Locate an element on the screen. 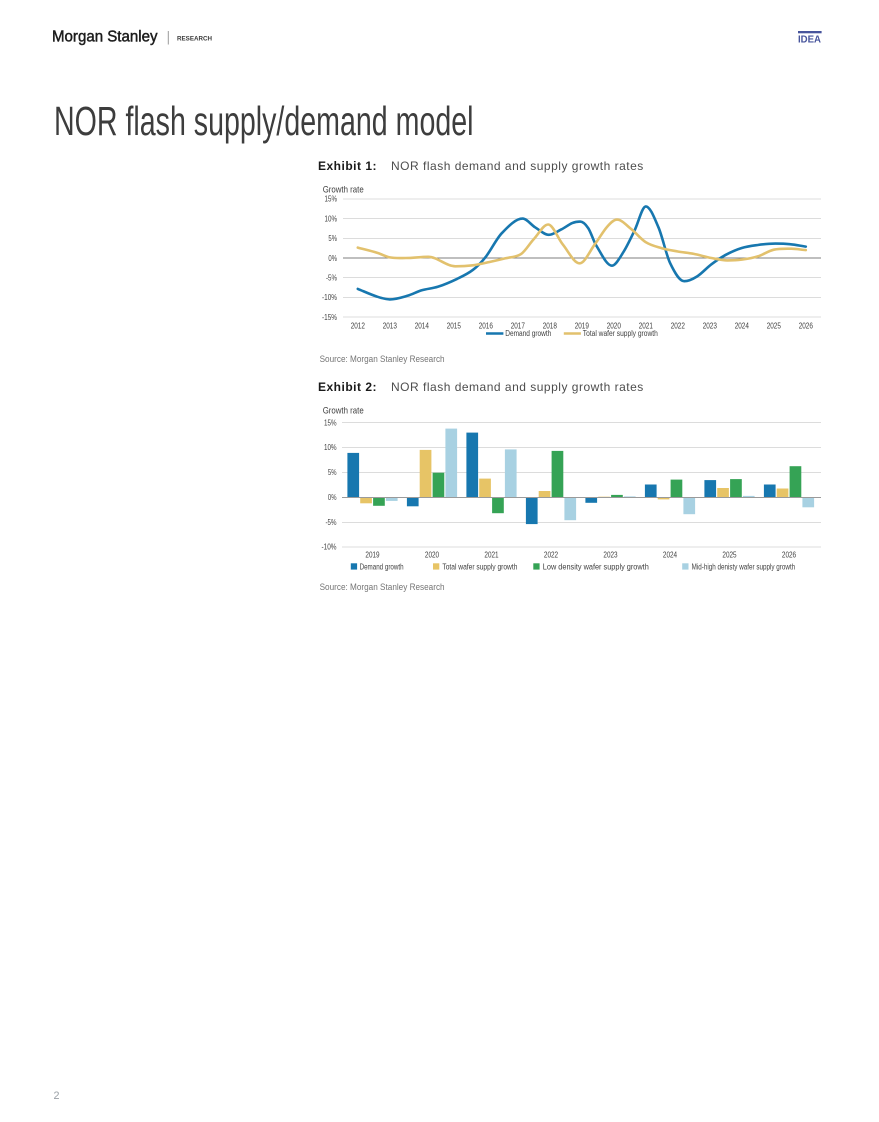 The height and width of the screenshot is (1122, 879). svg-text: 2012 is located at coordinates (358, 326).